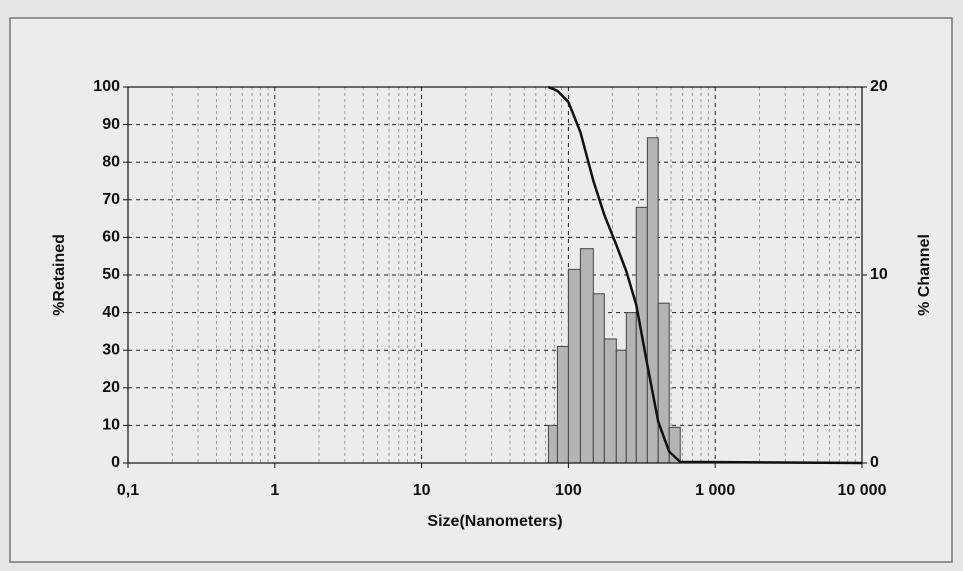 This screenshot has height=571, width=963. What do you see at coordinates (111, 161) in the screenshot?
I see `y-tick-label: 80` at bounding box center [111, 161].